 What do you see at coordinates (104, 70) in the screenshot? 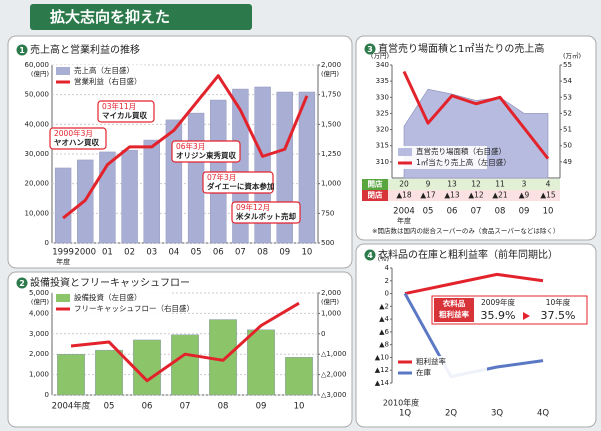
I see `legend-label: 売上高（左目盛）` at bounding box center [104, 70].